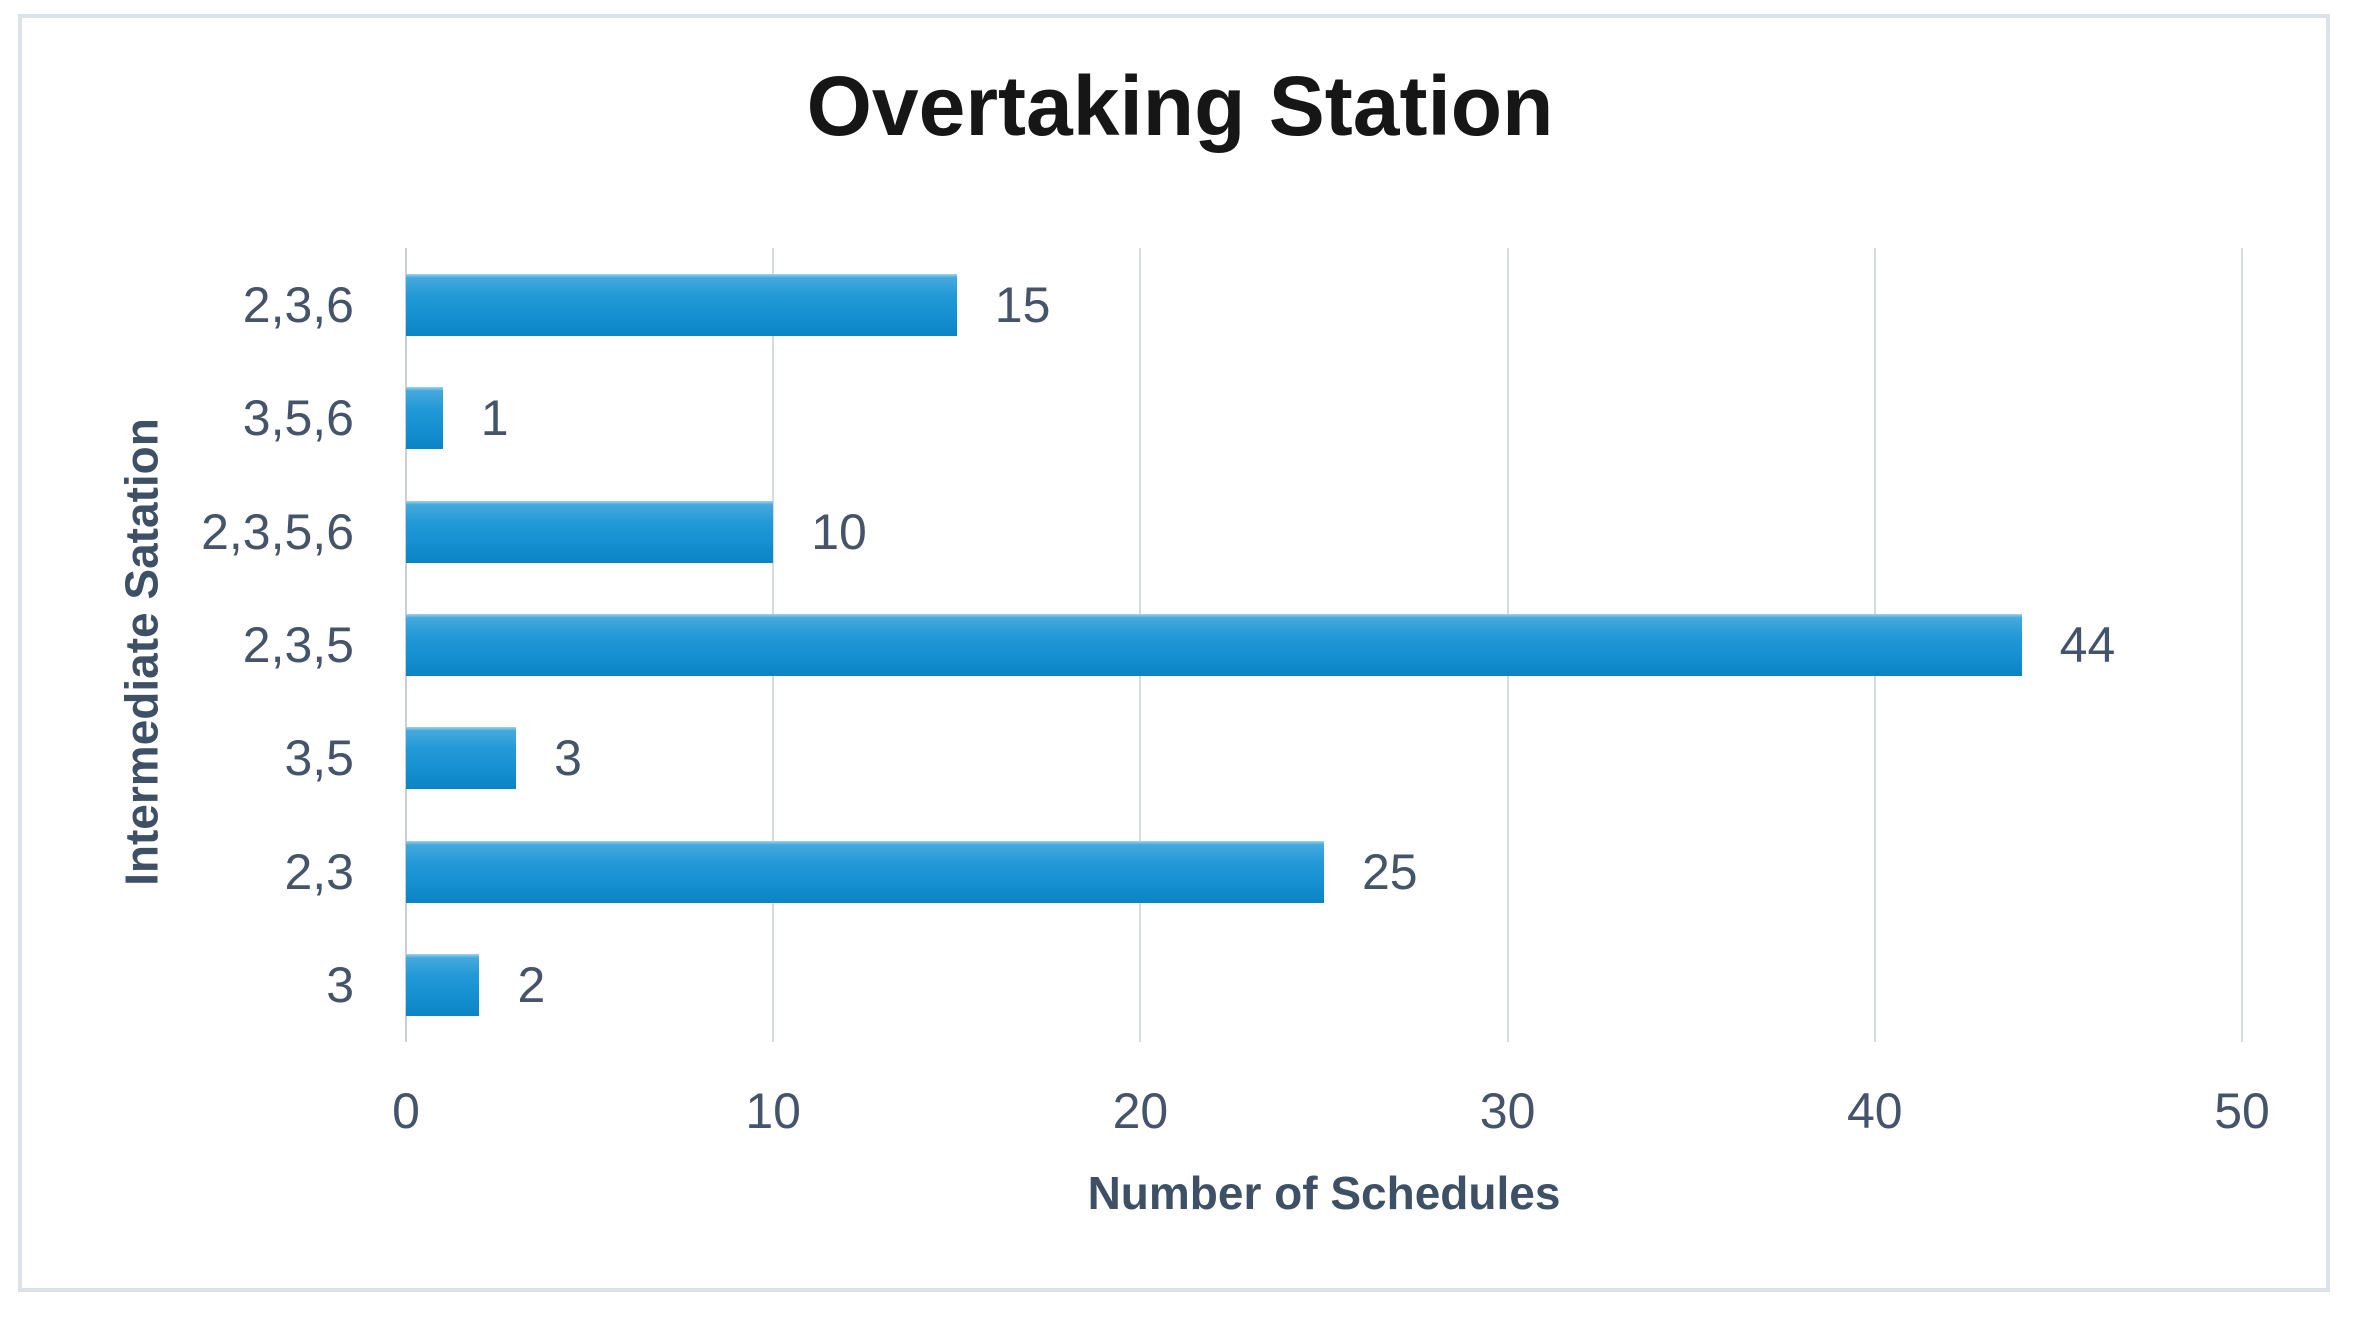 Image resolution: width=2360 pixels, height=1326 pixels. Describe the element at coordinates (298, 644) in the screenshot. I see `y-category-label: 2,3,5` at that location.